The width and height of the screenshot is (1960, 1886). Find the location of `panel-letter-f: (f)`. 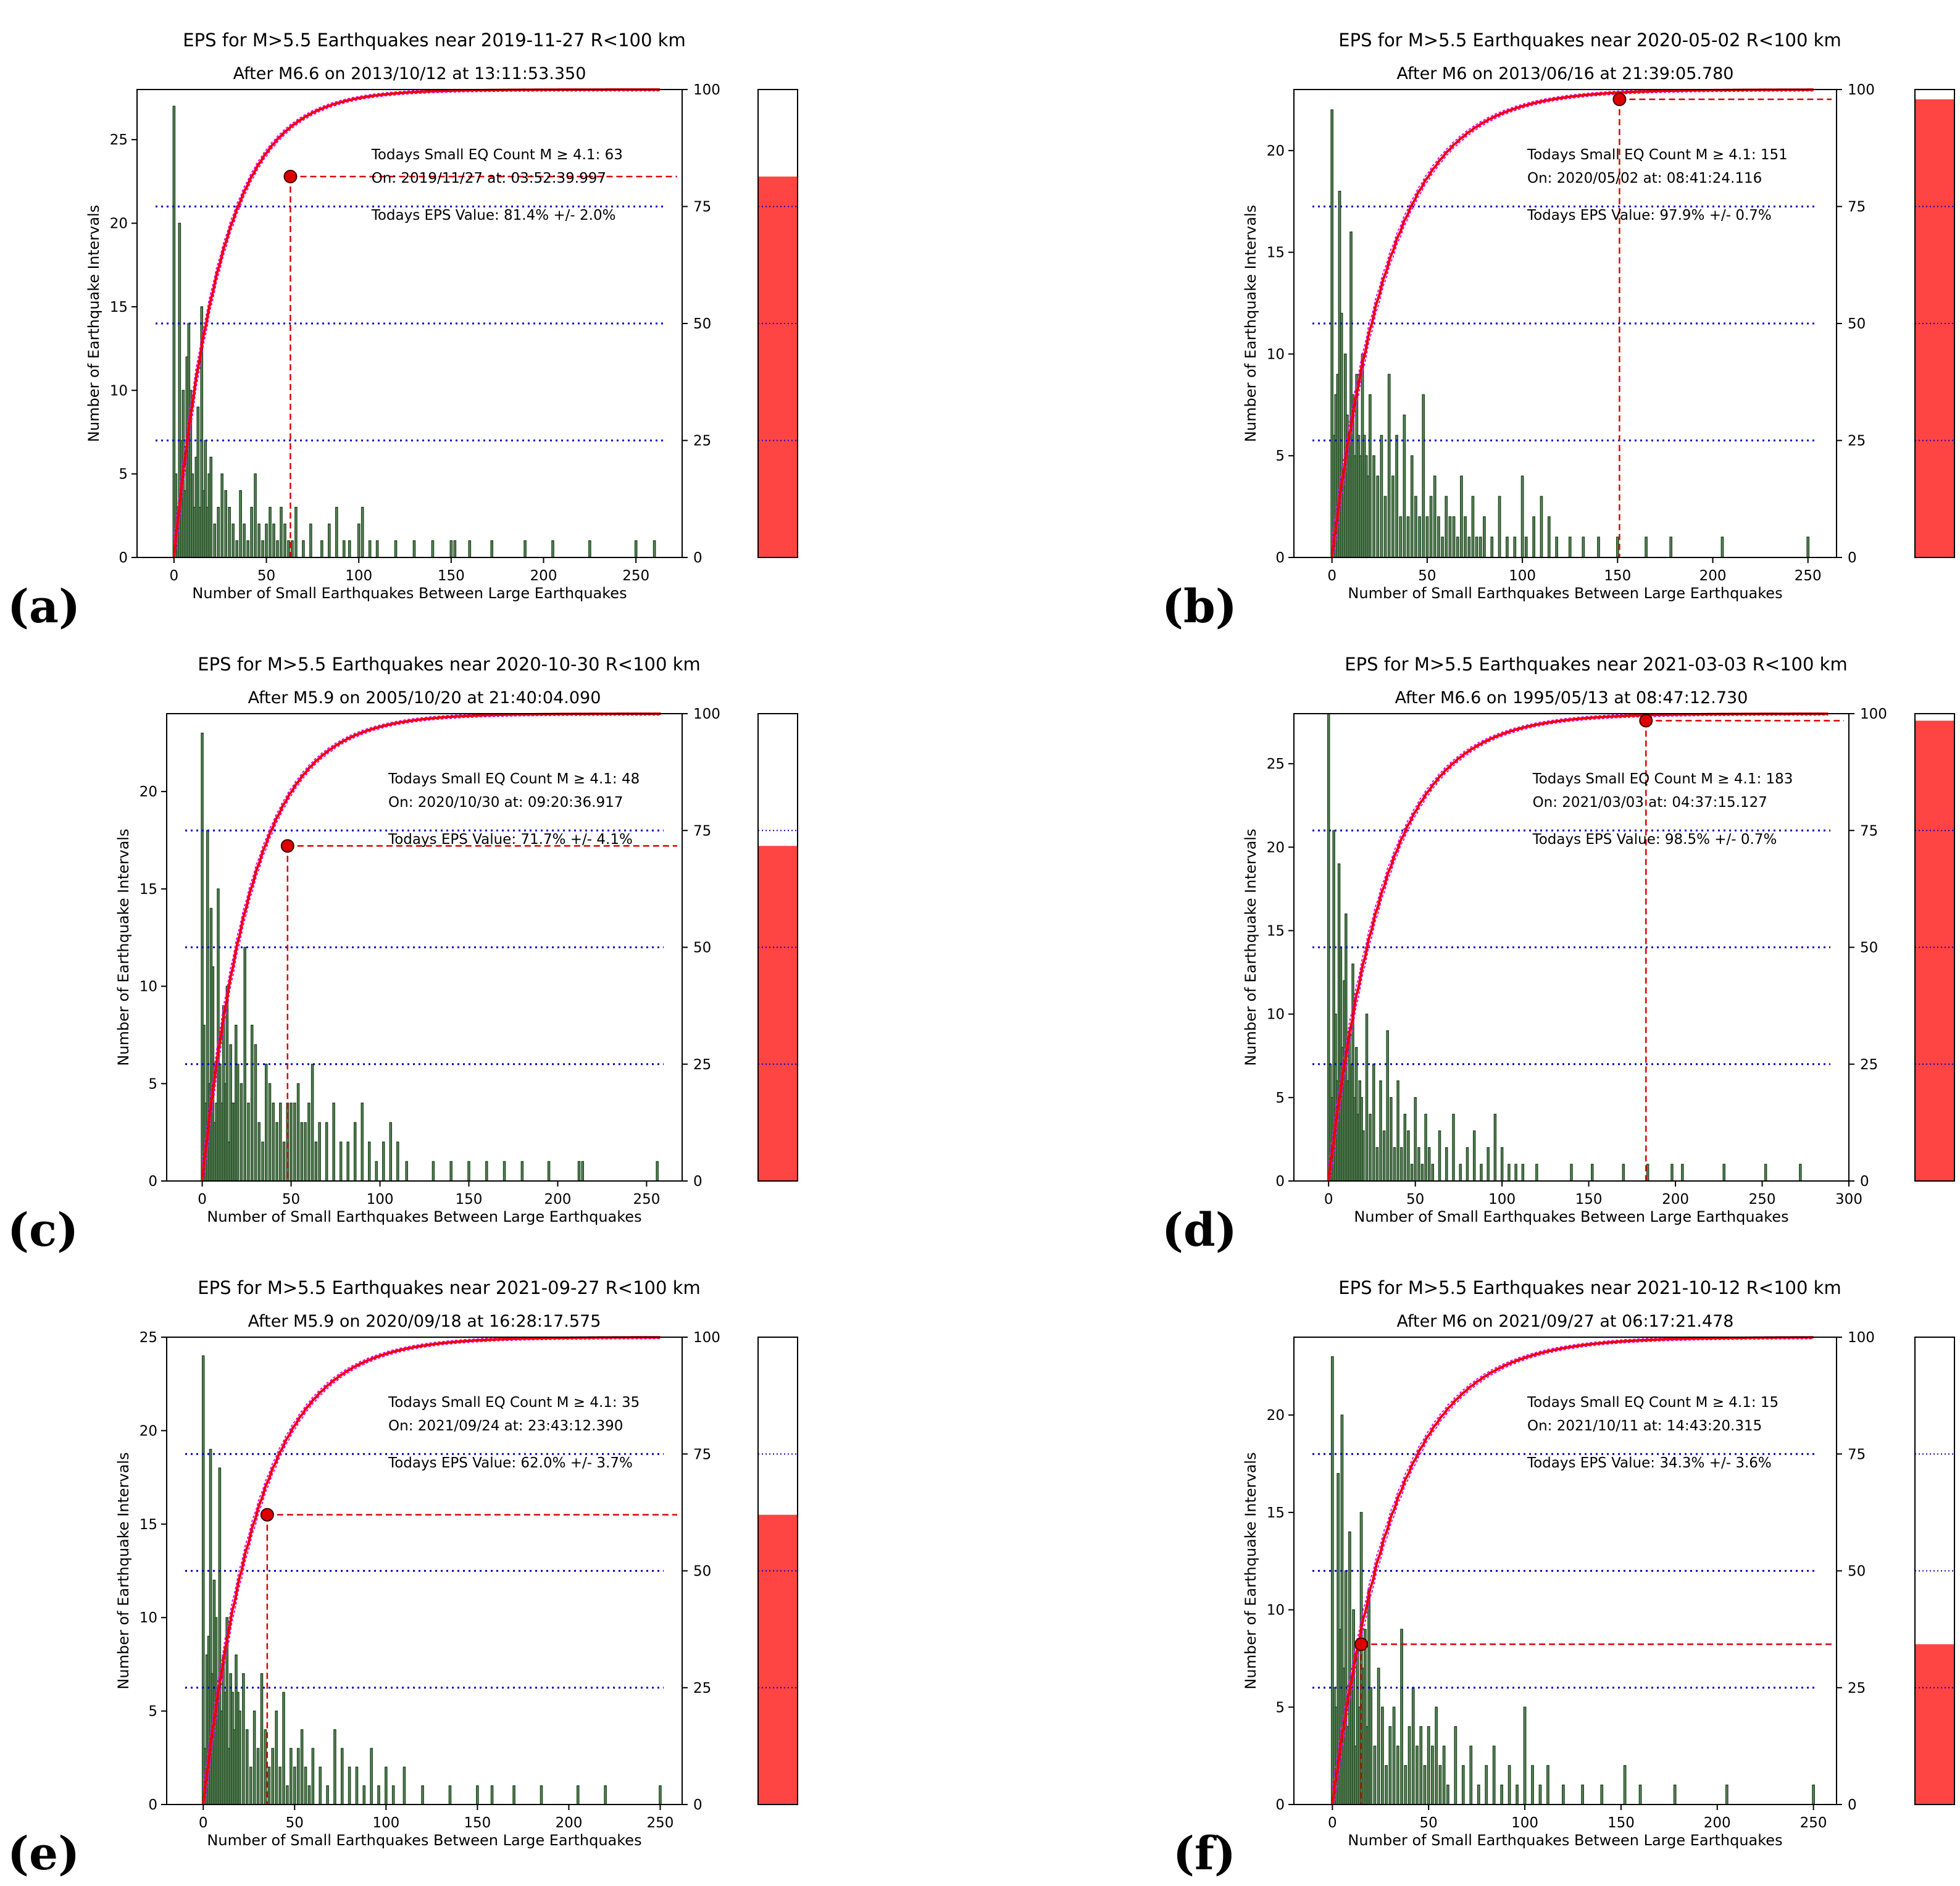

panel-letter-f: (f) is located at coordinates (1204, 1853).